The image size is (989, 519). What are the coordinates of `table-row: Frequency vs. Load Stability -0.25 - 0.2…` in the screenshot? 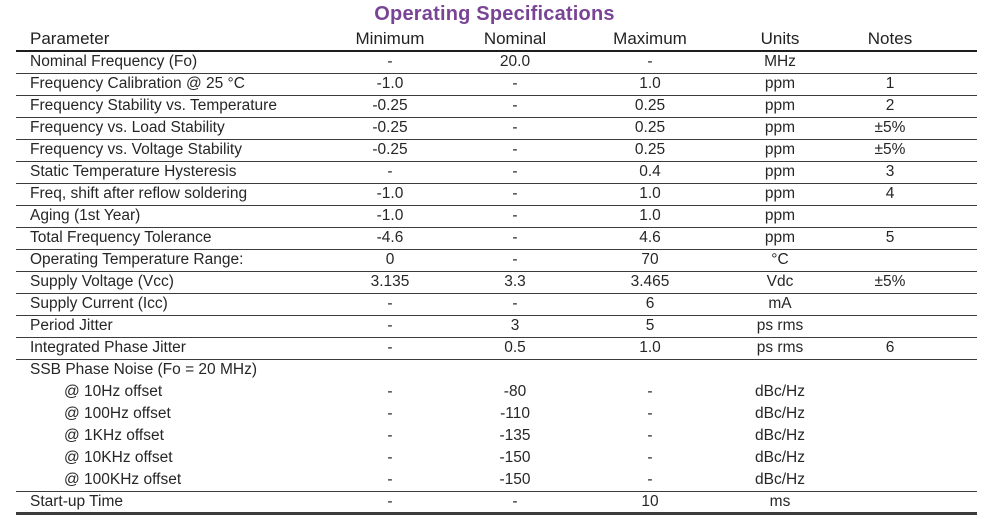 It's located at (496, 128).